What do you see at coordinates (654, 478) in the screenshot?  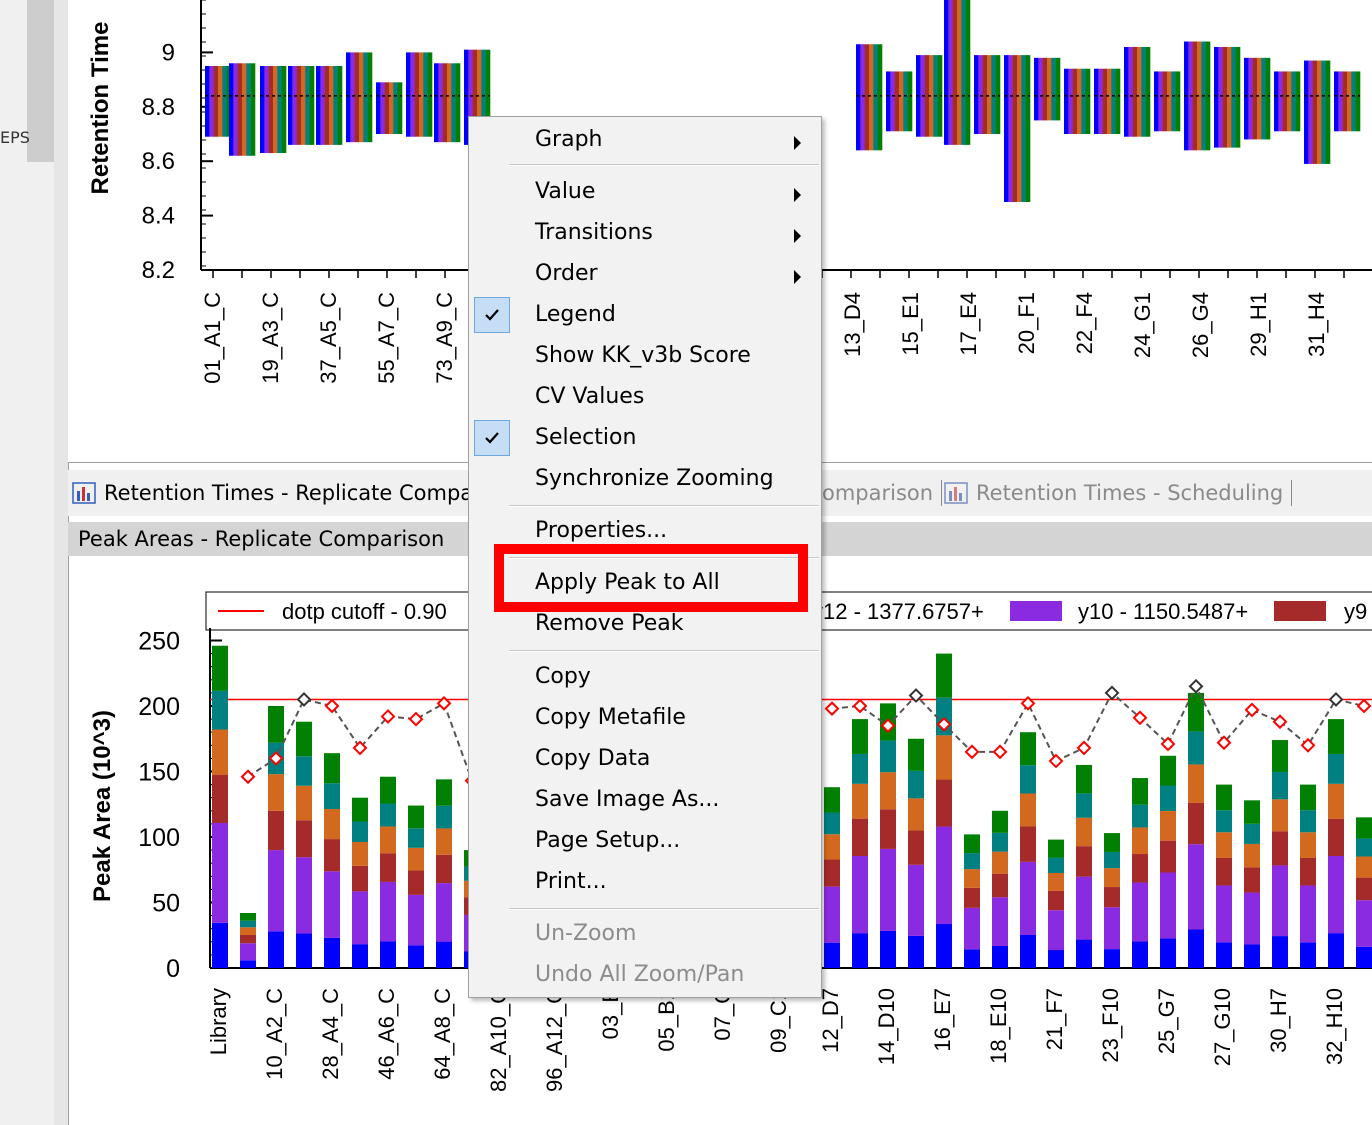 I see `menu-item-label: Synchronize Zooming` at bounding box center [654, 478].